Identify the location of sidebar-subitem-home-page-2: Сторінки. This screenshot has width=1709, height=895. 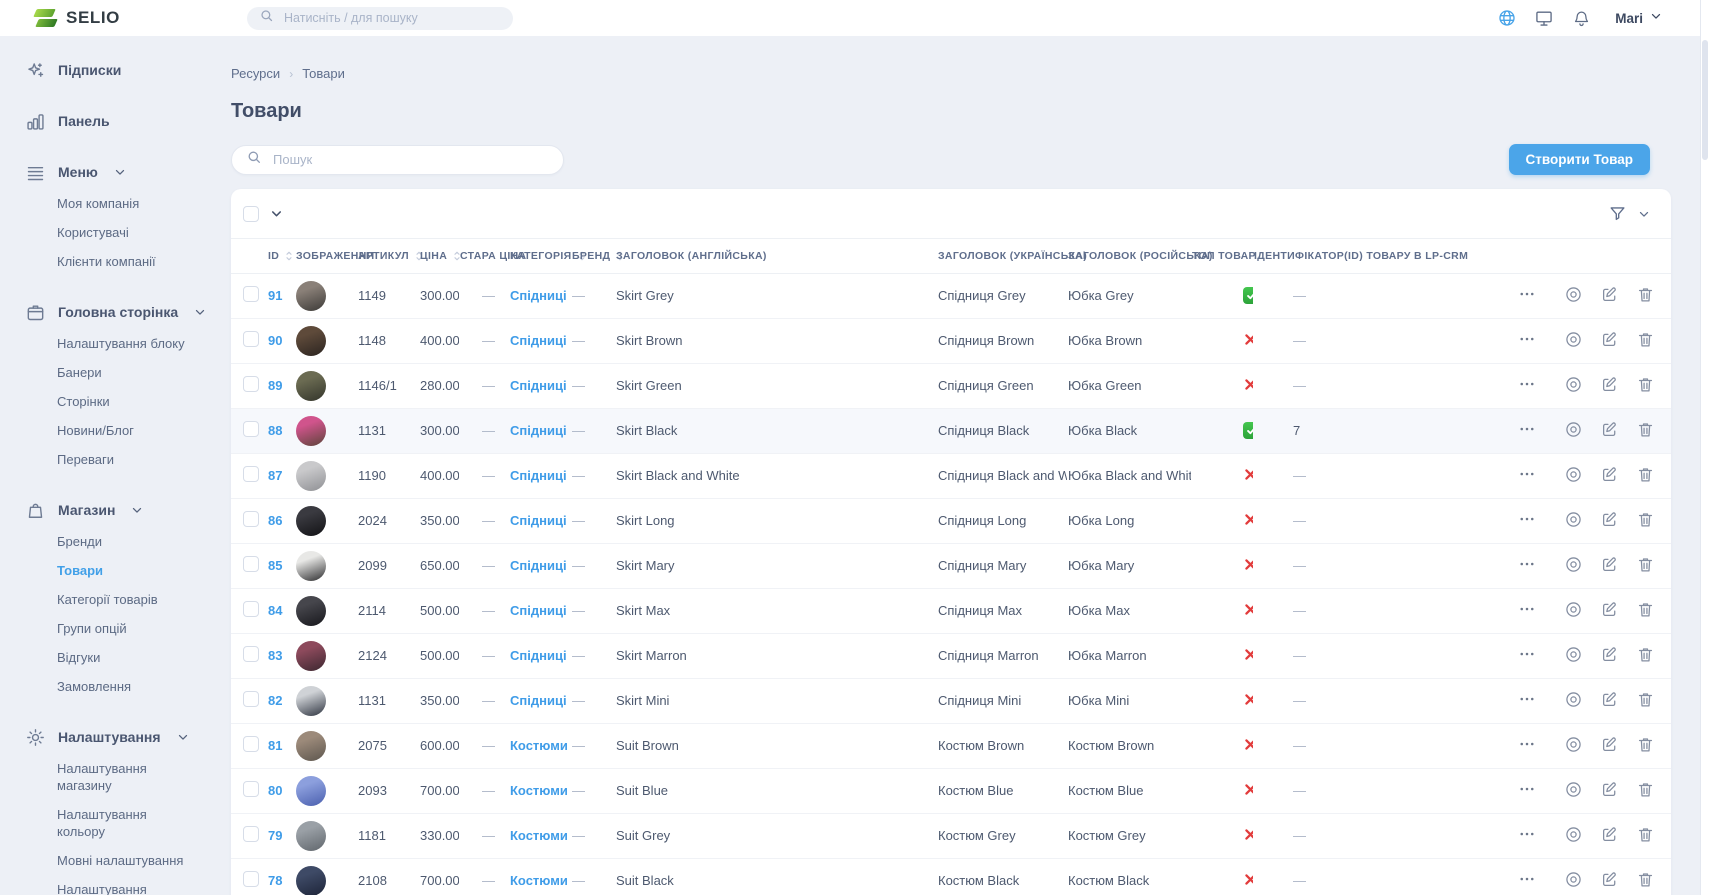
(83, 401).